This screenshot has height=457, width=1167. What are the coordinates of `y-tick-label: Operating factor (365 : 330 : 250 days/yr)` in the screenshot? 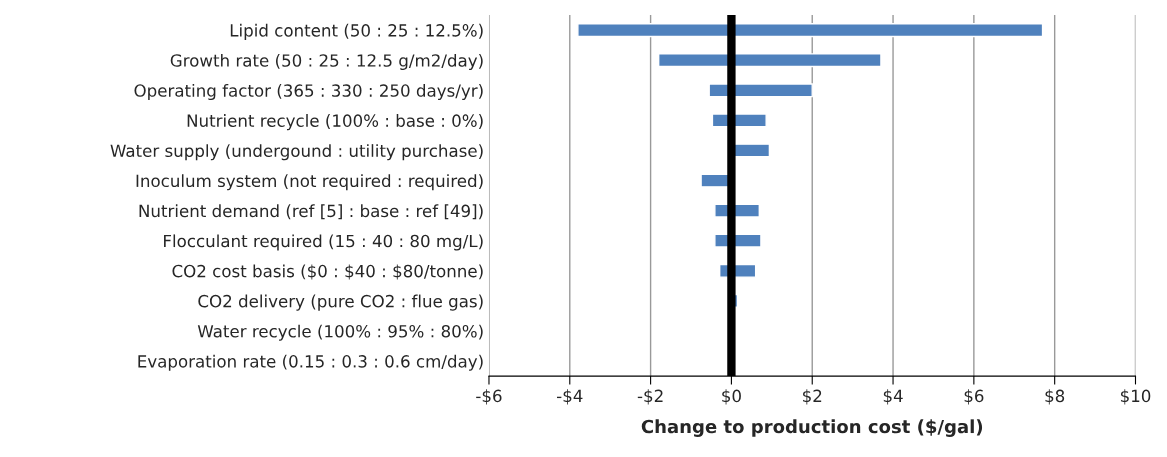 It's located at (308, 92).